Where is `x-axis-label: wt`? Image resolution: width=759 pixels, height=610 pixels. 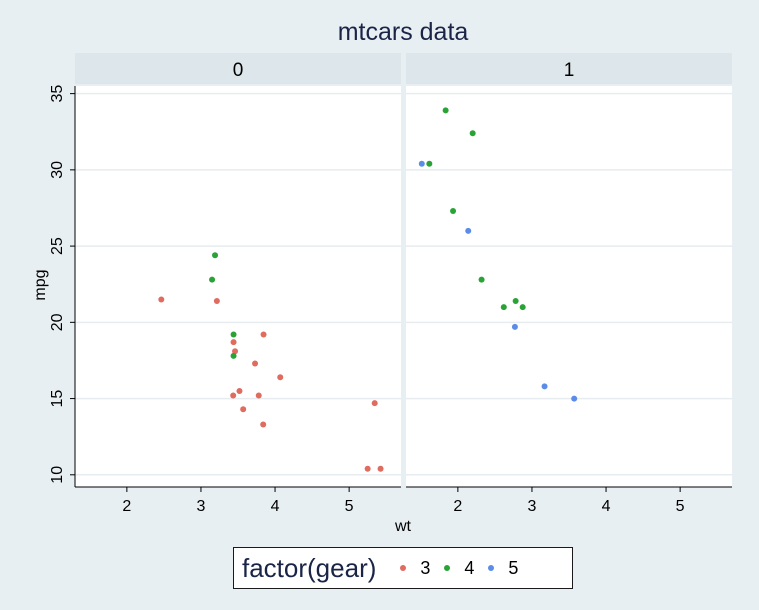
x-axis-label: wt is located at coordinates (403, 526).